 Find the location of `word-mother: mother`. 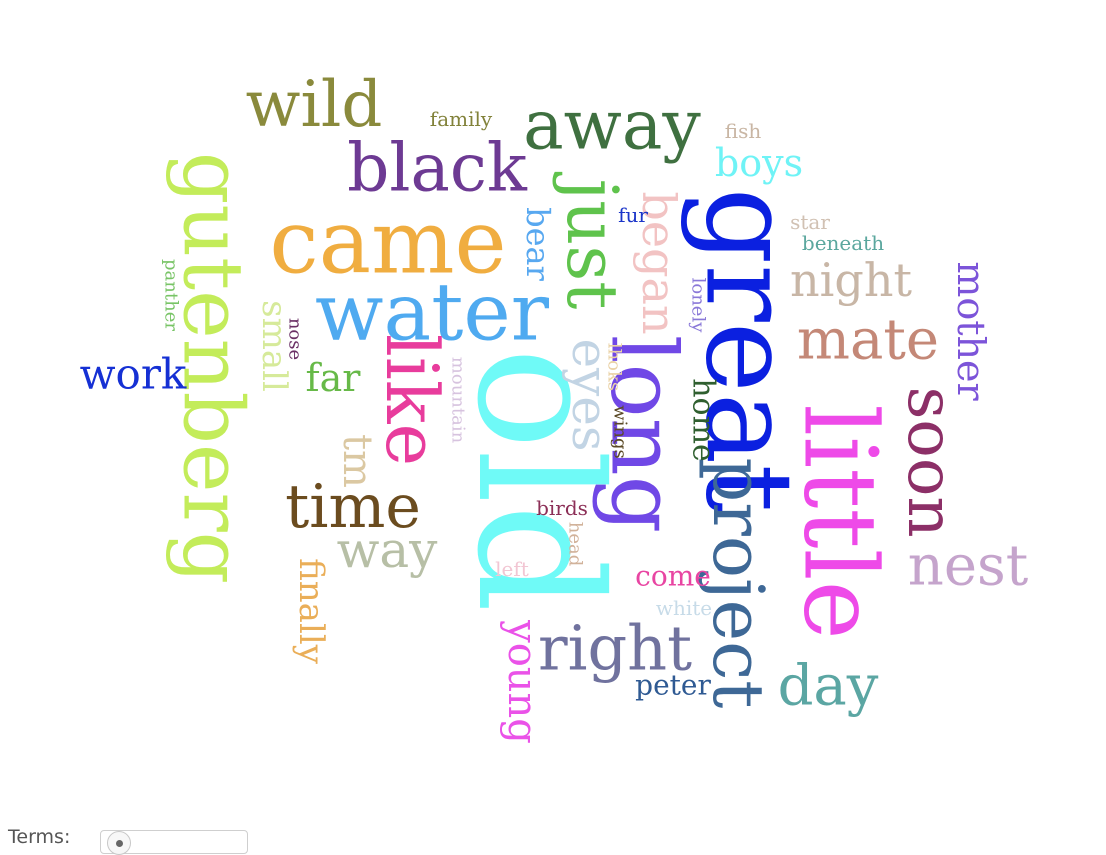

word-mother: mother is located at coordinates (971, 331).